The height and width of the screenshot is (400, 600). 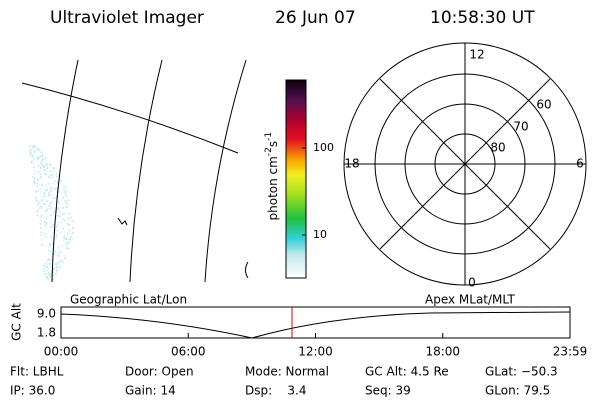 What do you see at coordinates (46, 333) in the screenshot?
I see `orbit-y-tick: 1.8` at bounding box center [46, 333].